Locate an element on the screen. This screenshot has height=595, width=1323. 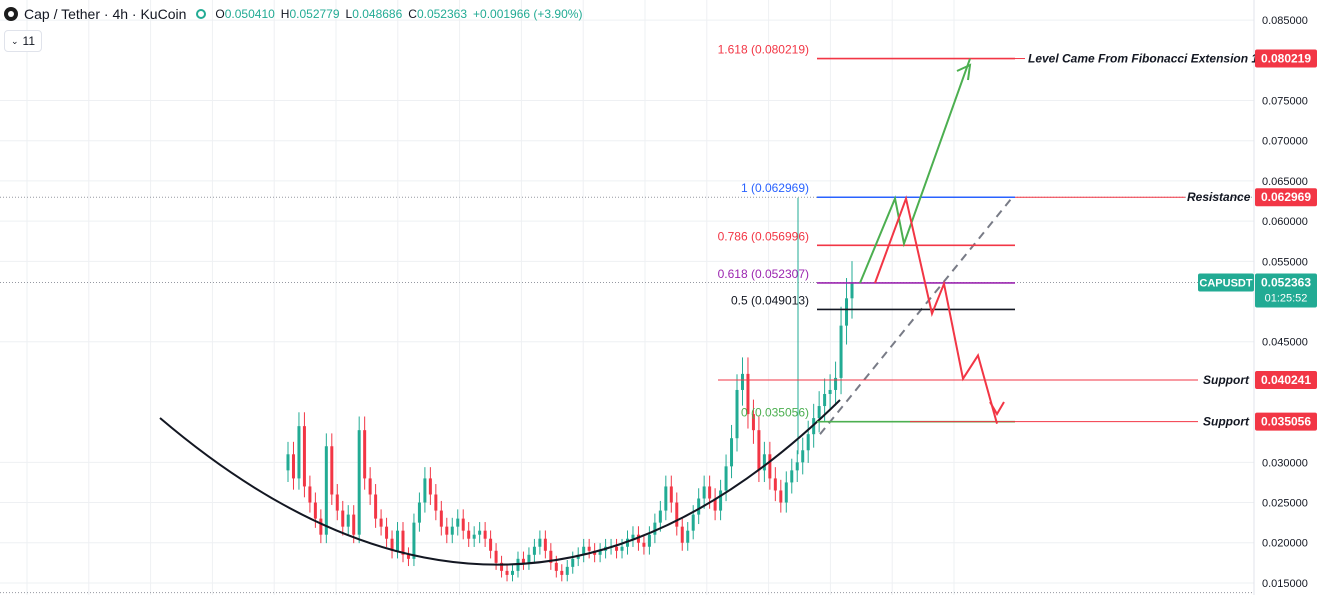
ohlc-key: L is located at coordinates (349, 14).